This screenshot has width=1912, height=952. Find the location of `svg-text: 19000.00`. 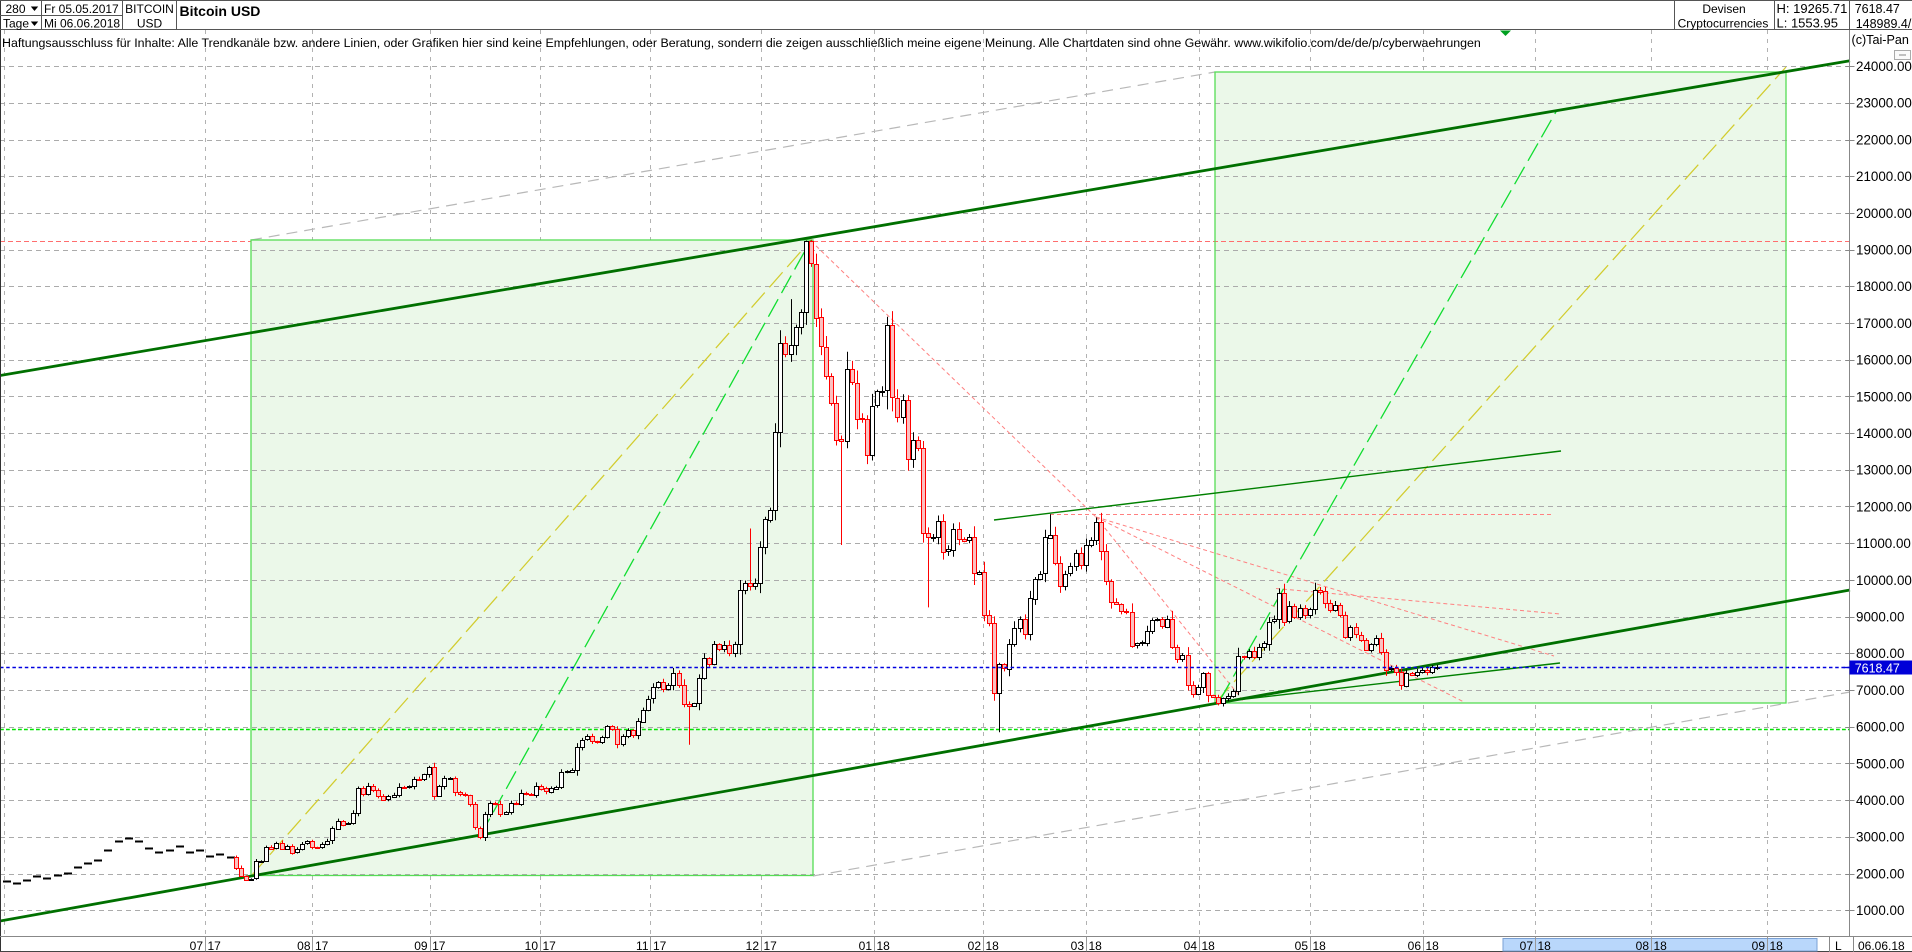

svg-text: 19000.00 is located at coordinates (1884, 250).